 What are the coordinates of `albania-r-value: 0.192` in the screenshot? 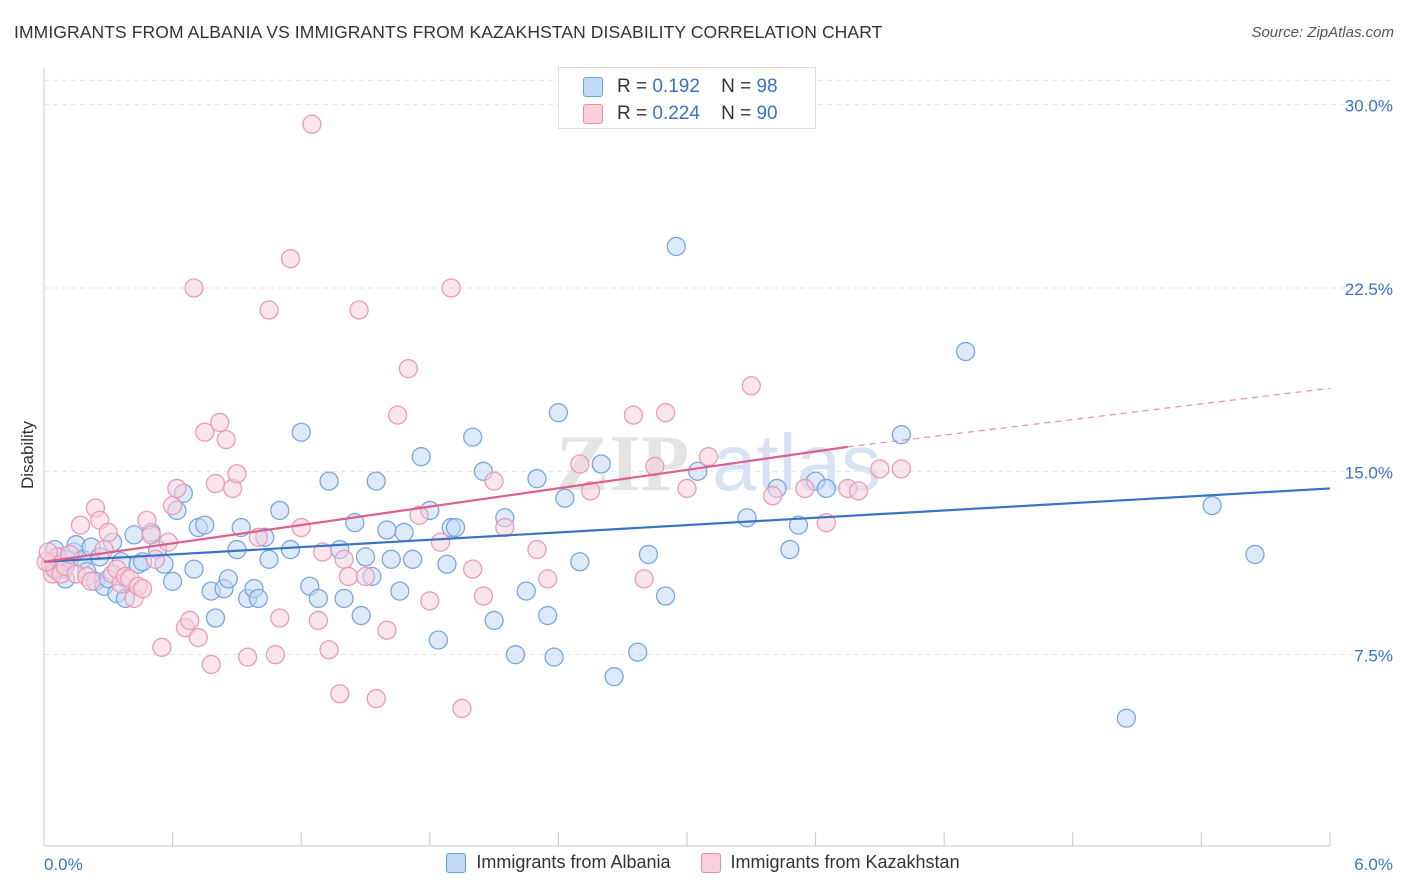 It's located at (676, 86).